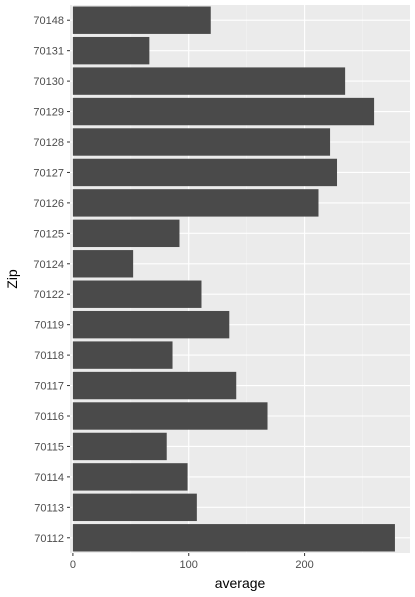 Image resolution: width=415 pixels, height=597 pixels. Describe the element at coordinates (48, 265) in the screenshot. I see `y-tick-label: 70124` at that location.